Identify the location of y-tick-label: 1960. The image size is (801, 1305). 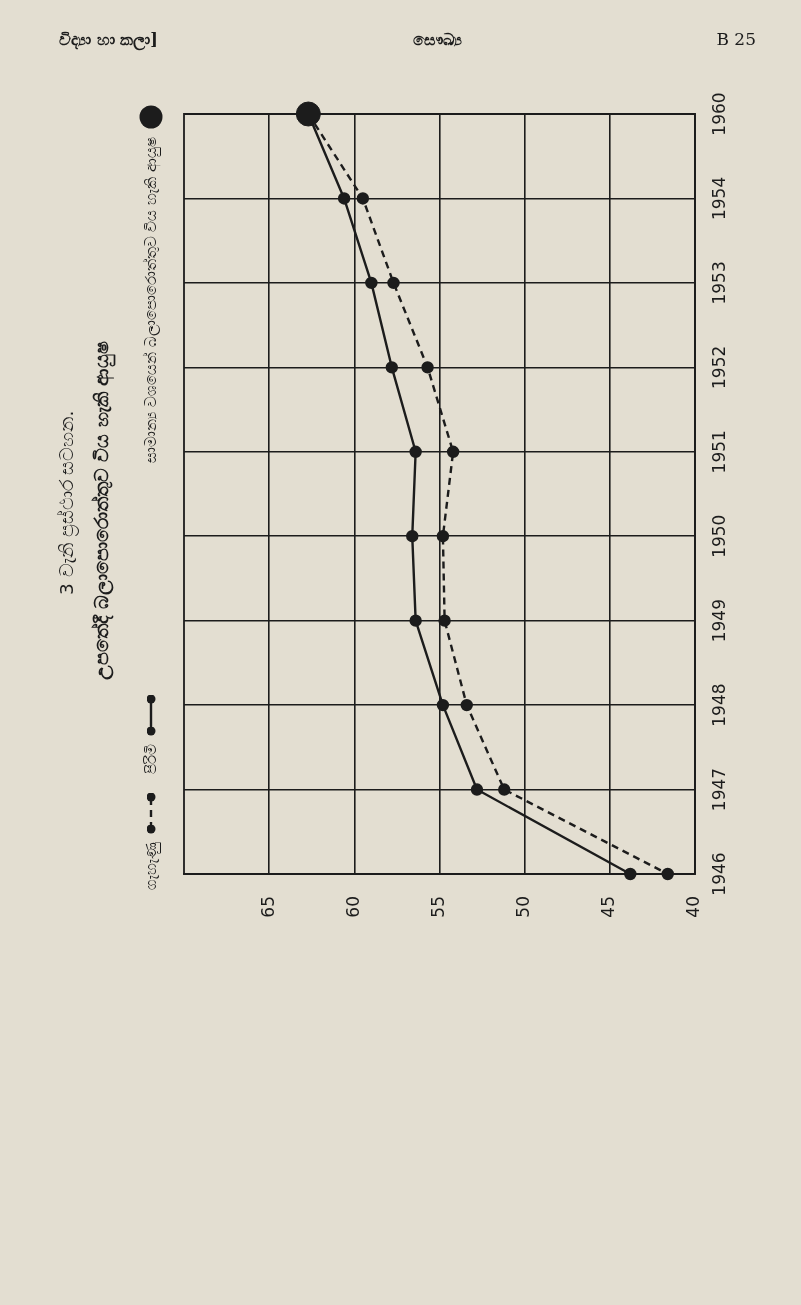
(719, 114).